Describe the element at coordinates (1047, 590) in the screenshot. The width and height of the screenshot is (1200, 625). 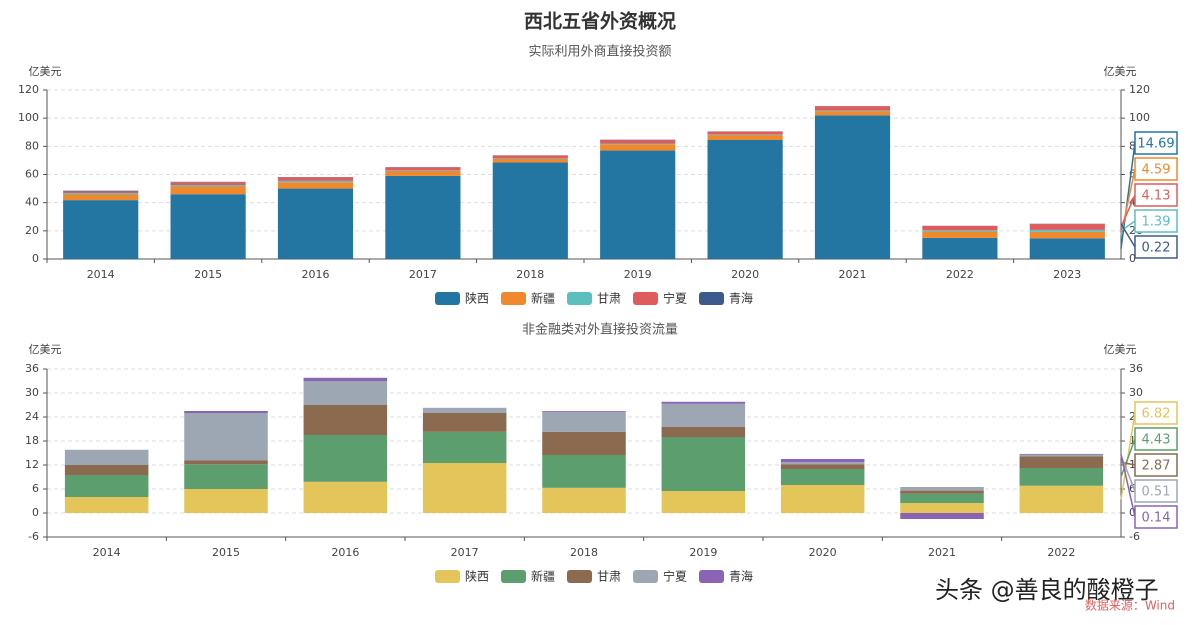
I see `watermark: 头条 @善良的酸橙子` at that location.